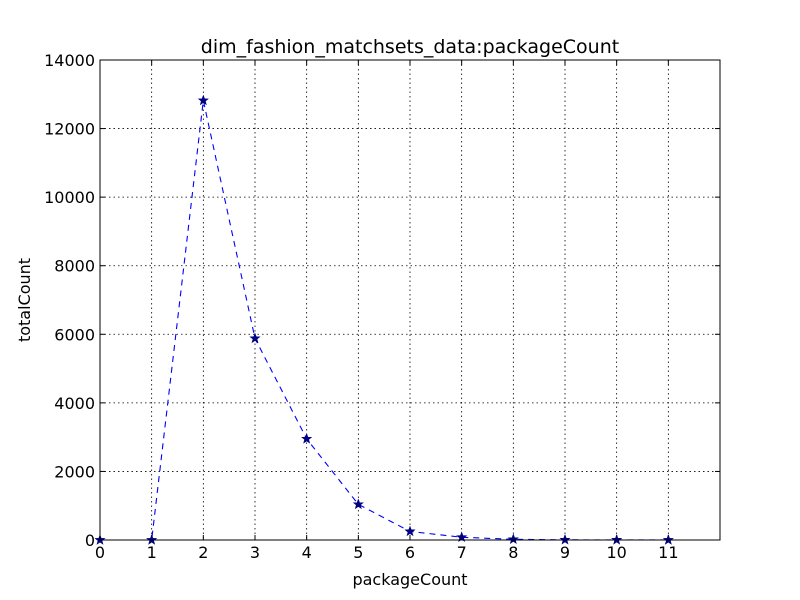 This screenshot has height=600, width=800. Describe the element at coordinates (410, 47) in the screenshot. I see `chart-title: dim_fashion_matchsets_data:packageCount` at that location.